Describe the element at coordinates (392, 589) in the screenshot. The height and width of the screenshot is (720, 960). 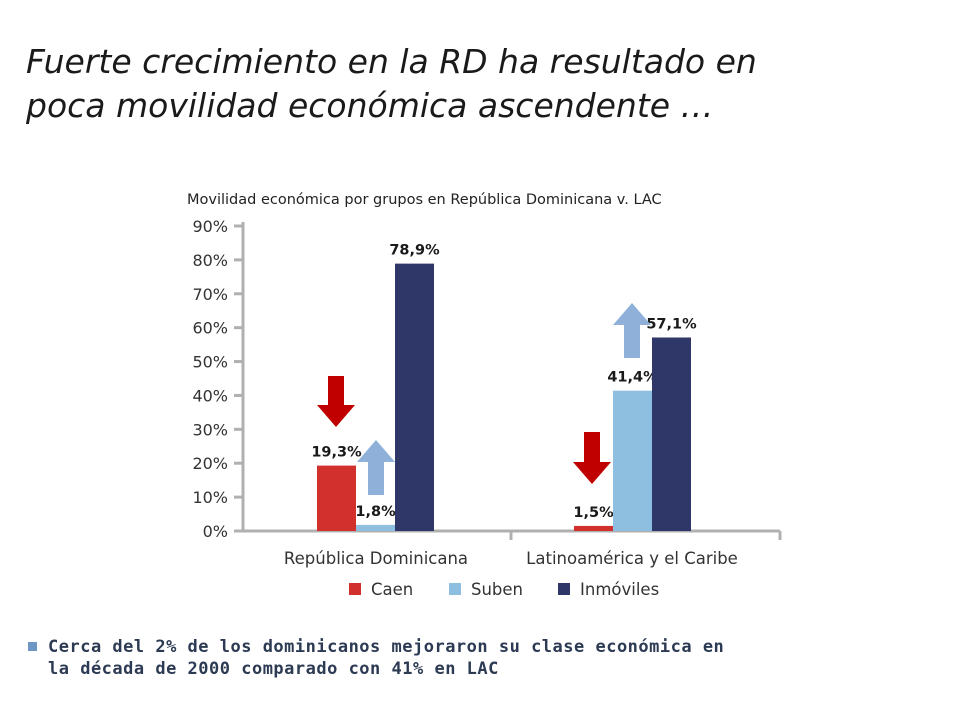
I see `legend-label: Caen` at that location.